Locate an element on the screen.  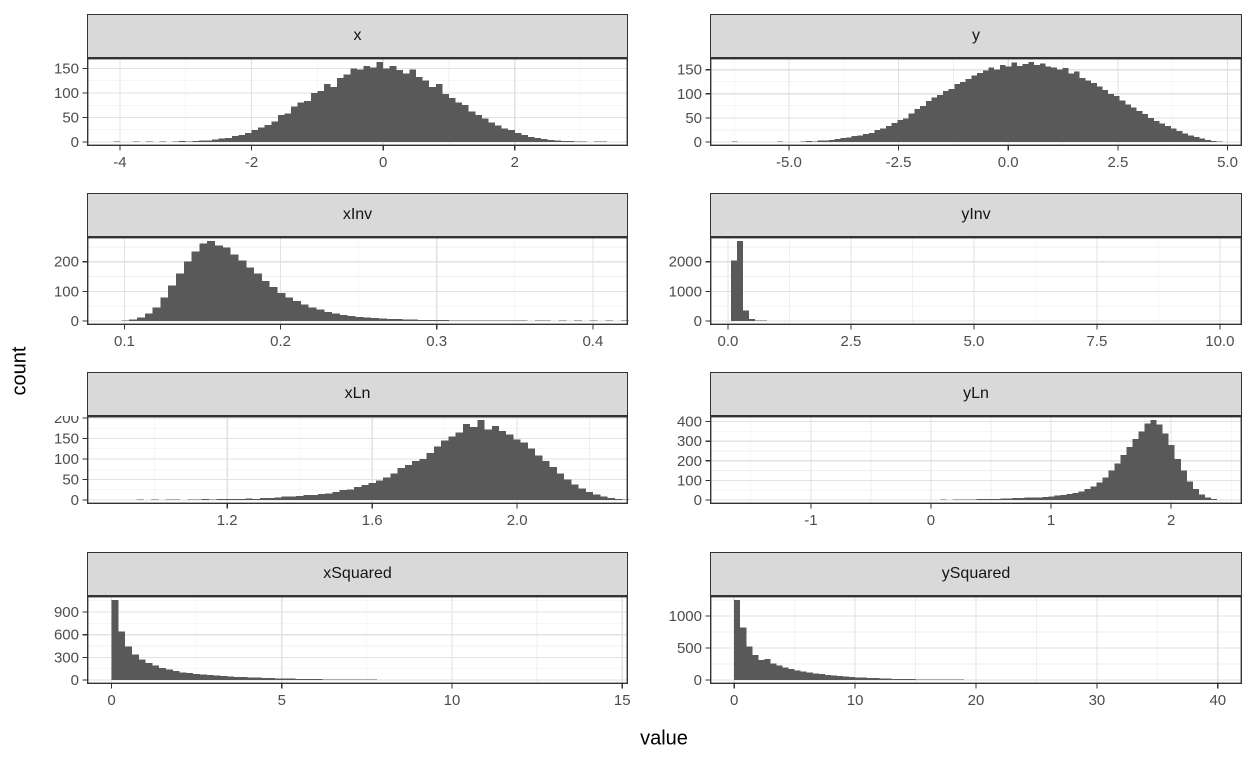
svg-text: 1 is located at coordinates (1051, 520).